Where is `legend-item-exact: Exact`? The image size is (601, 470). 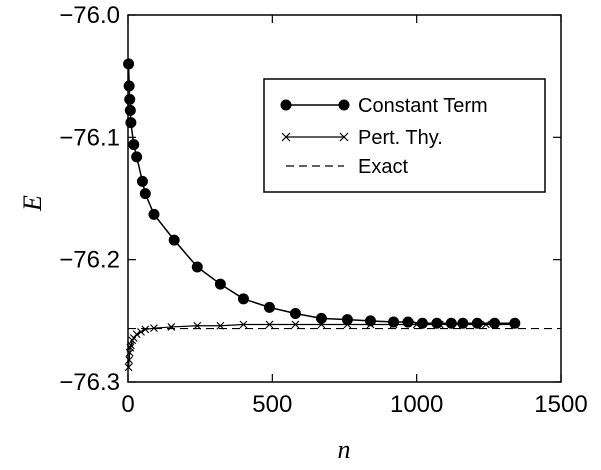 legend-item-exact: Exact is located at coordinates (347, 167).